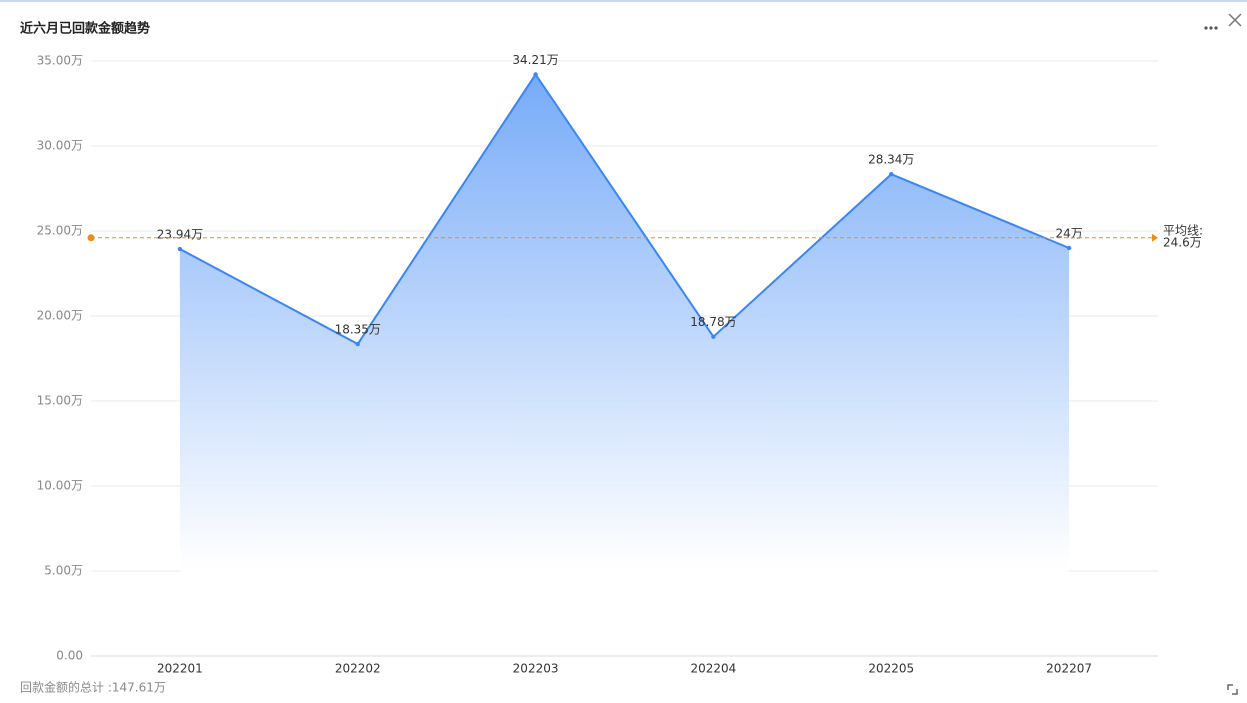 The image size is (1247, 703). Describe the element at coordinates (1232, 689) in the screenshot. I see `resize-icon` at that location.